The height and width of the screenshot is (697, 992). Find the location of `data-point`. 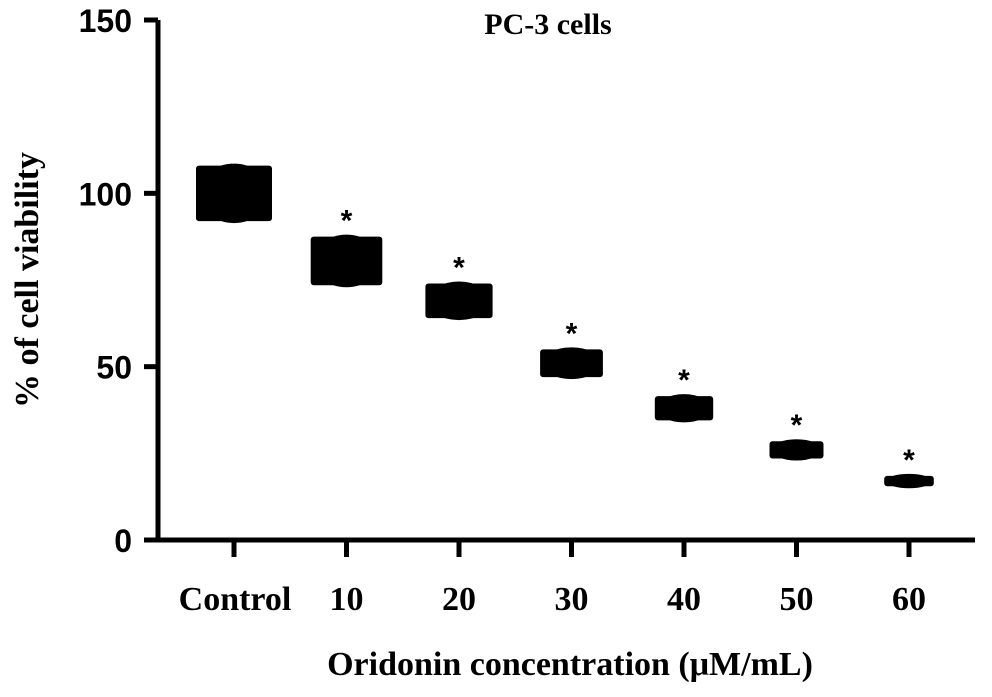

data-point is located at coordinates (234, 193).